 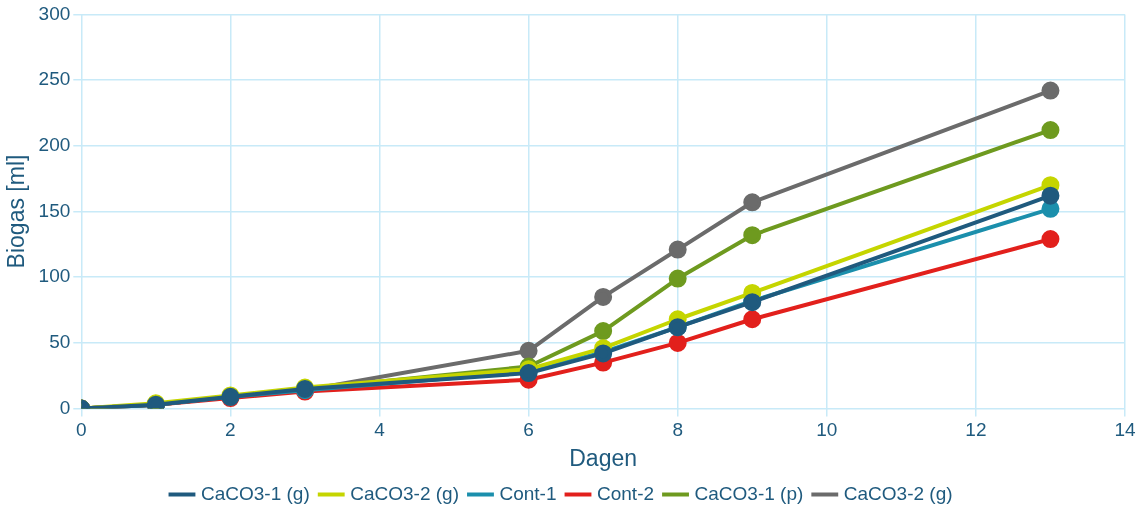 I want to click on x-tick-label: 10, so click(x=827, y=430).